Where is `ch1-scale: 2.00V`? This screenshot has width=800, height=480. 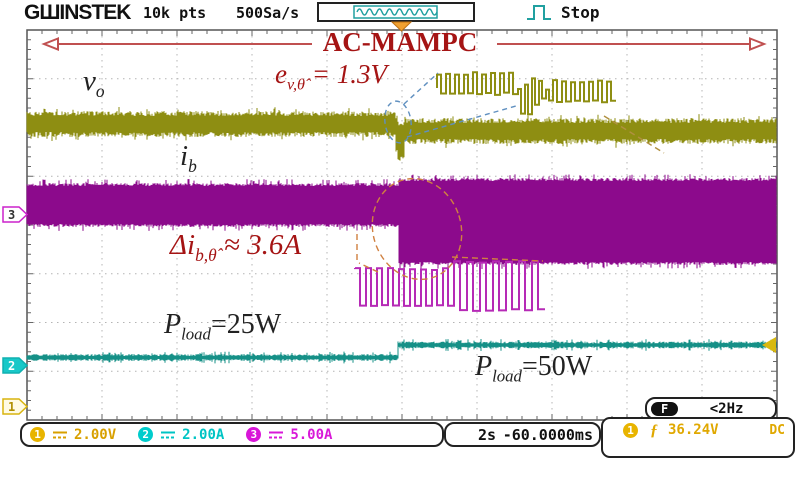 ch1-scale: 2.00V is located at coordinates (95, 434).